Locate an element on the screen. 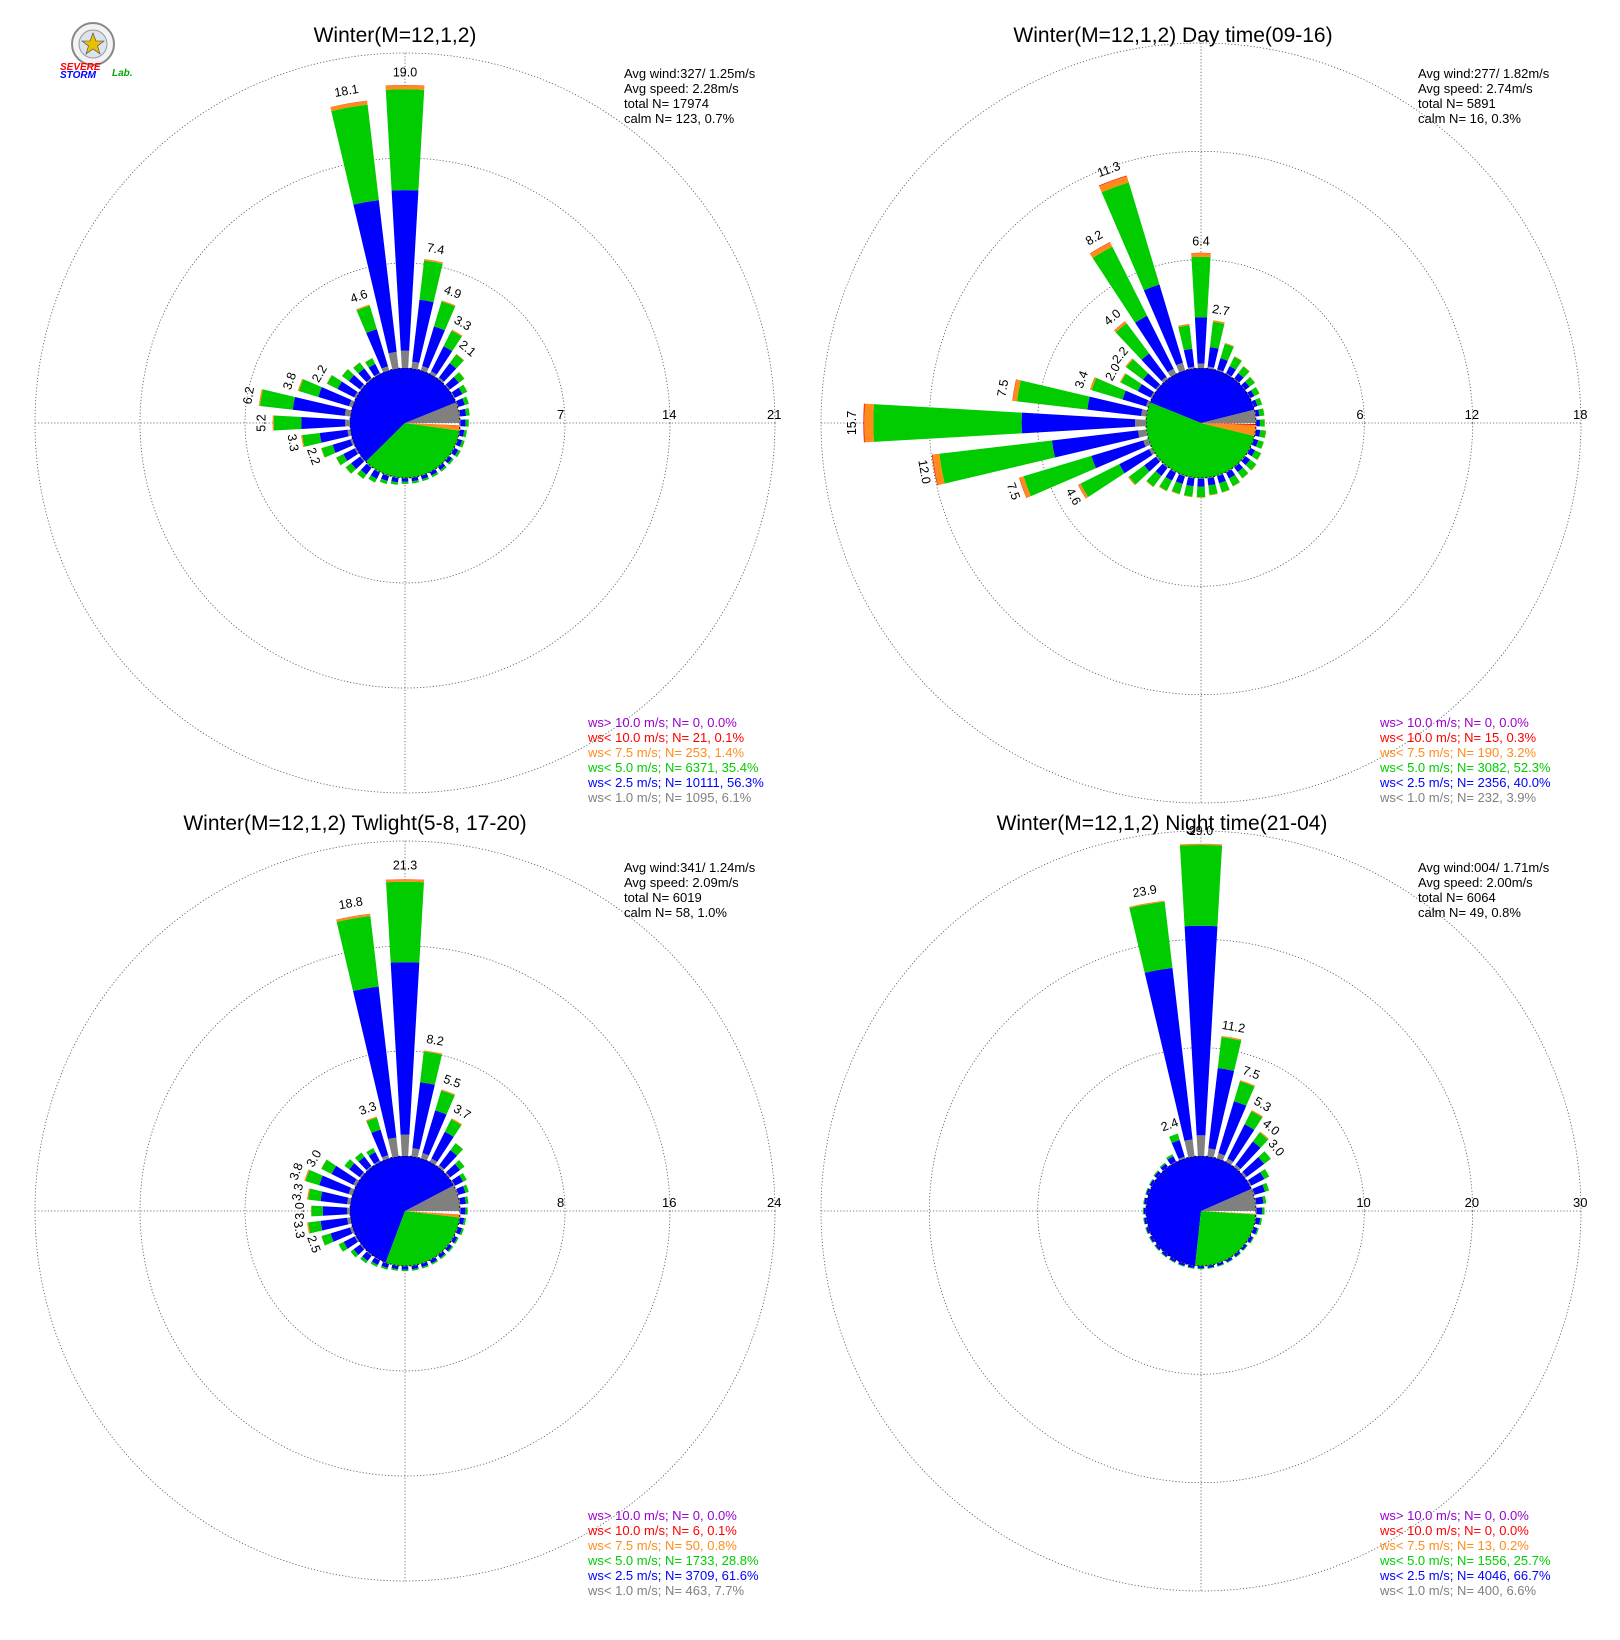 This screenshot has height=1640, width=1620. bar-value-label: 2.5 is located at coordinates (313, 1244).